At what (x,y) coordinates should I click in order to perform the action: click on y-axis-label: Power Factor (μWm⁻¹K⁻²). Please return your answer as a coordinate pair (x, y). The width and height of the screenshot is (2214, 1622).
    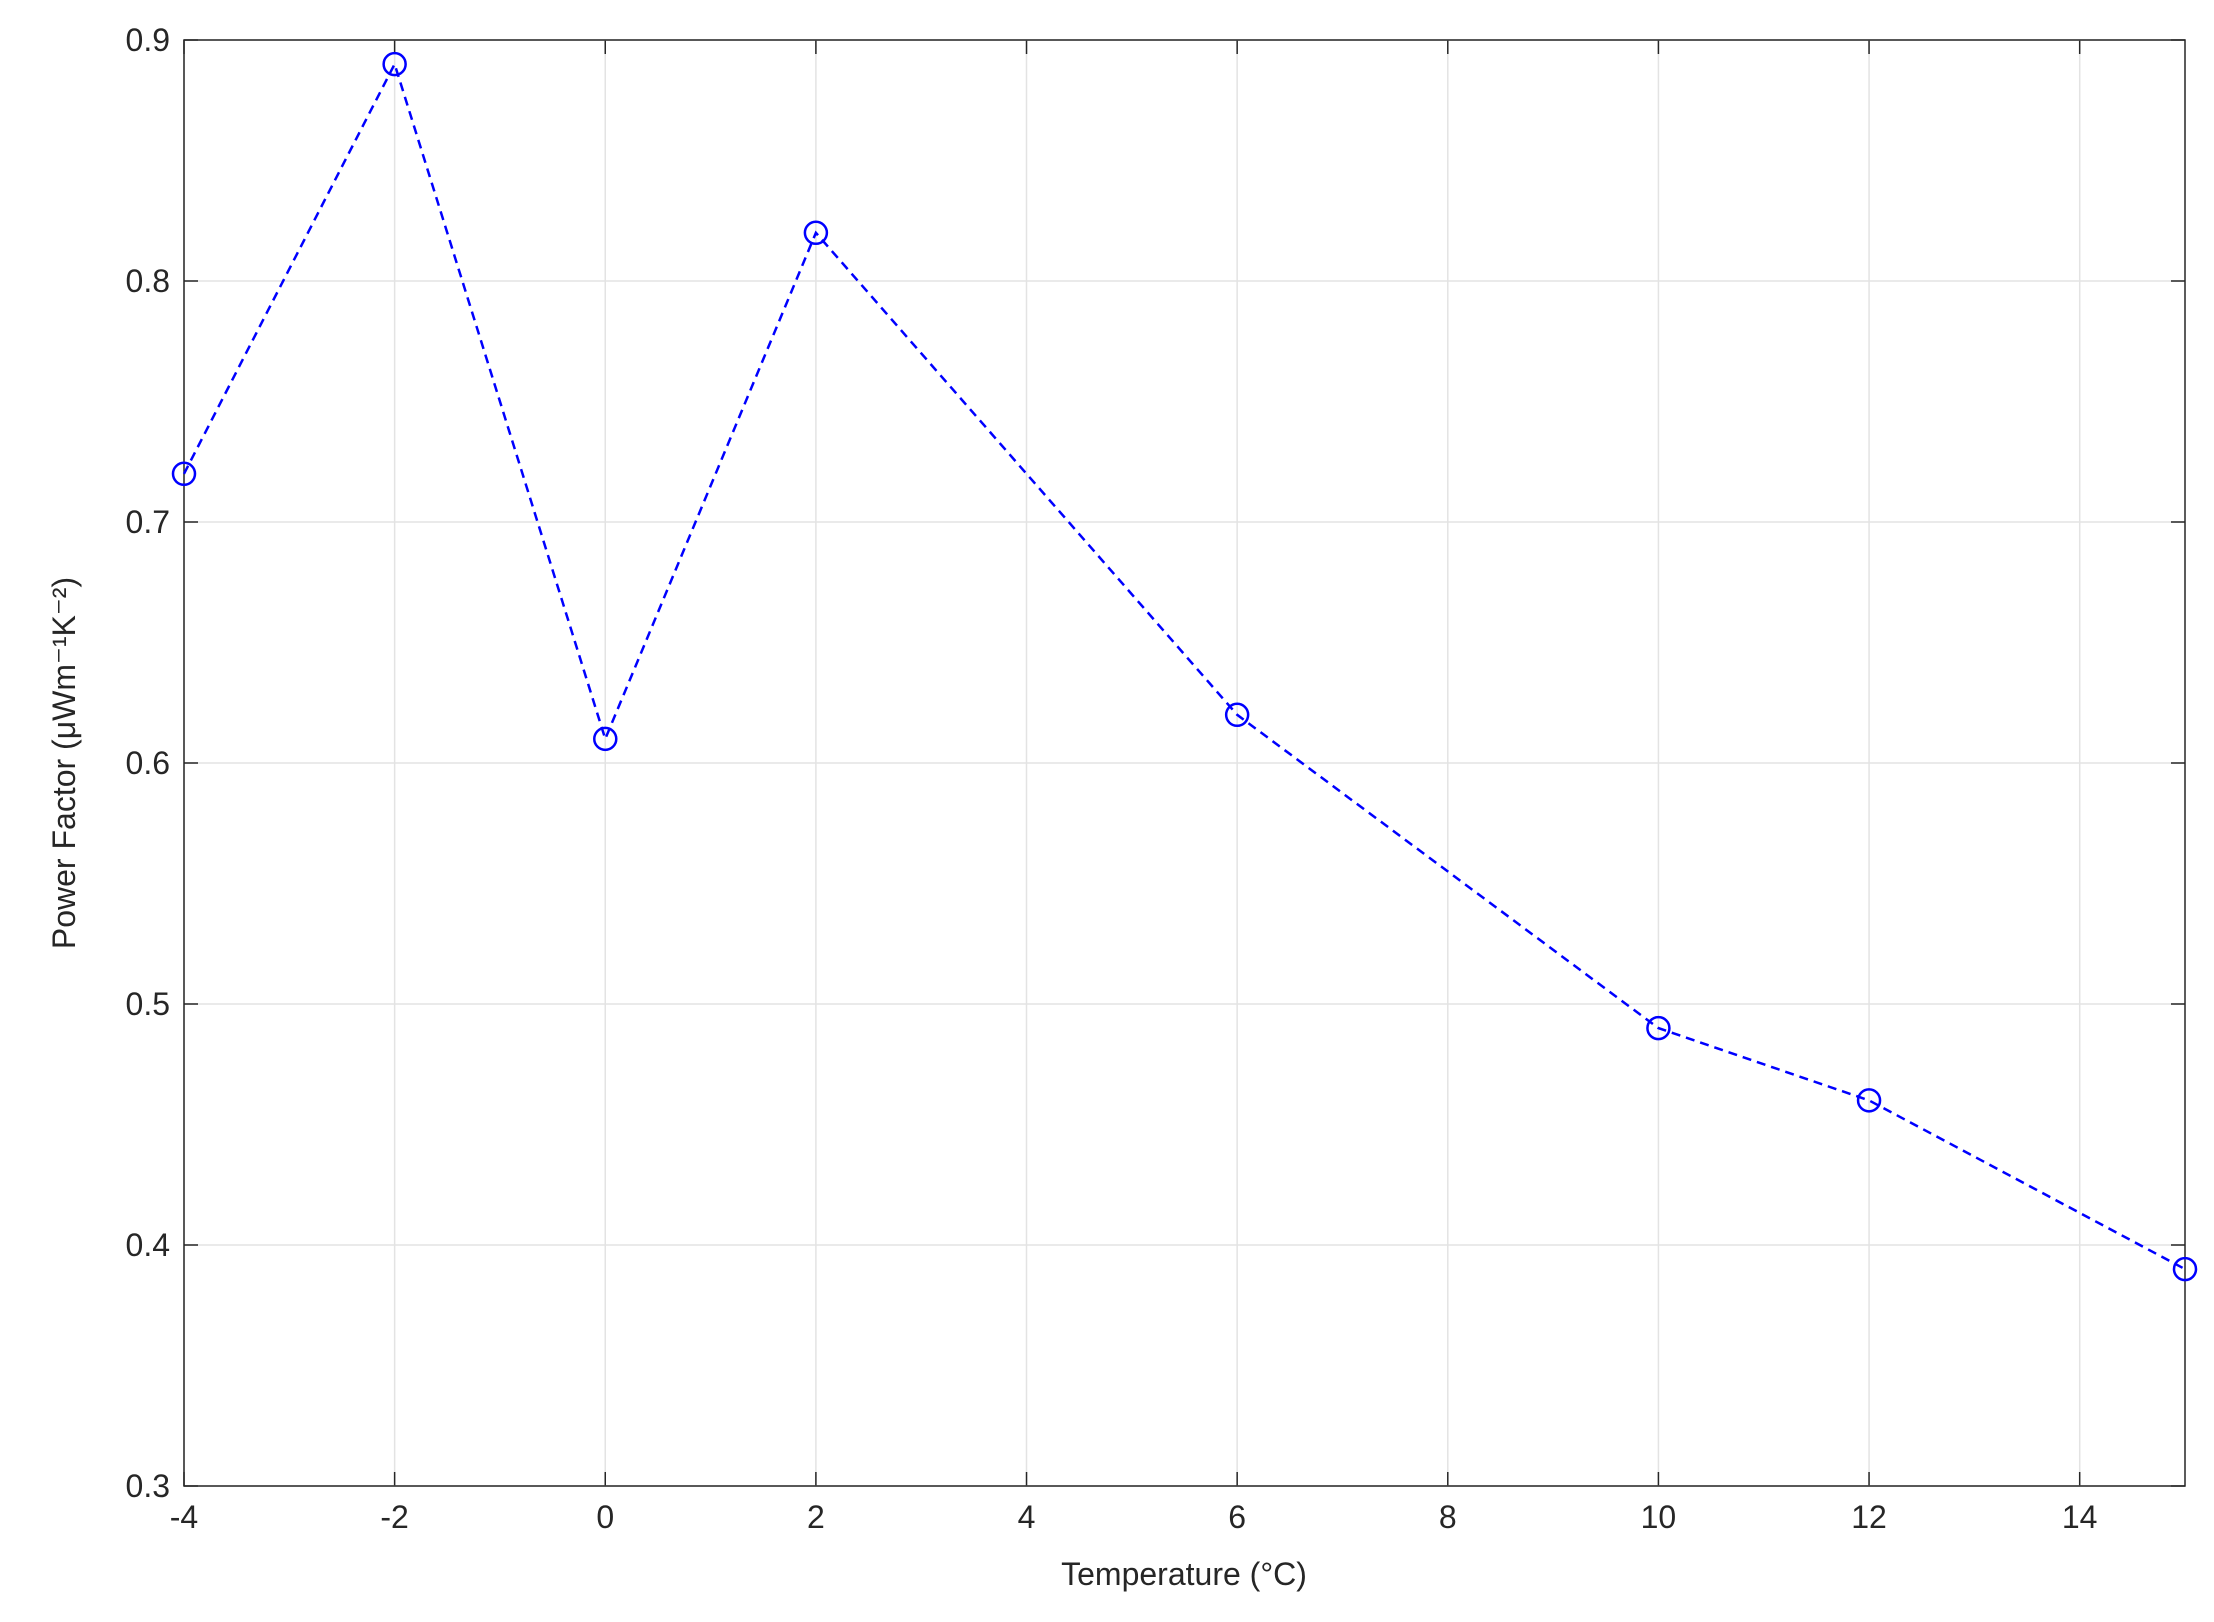
    Looking at the image, I should click on (64, 763).